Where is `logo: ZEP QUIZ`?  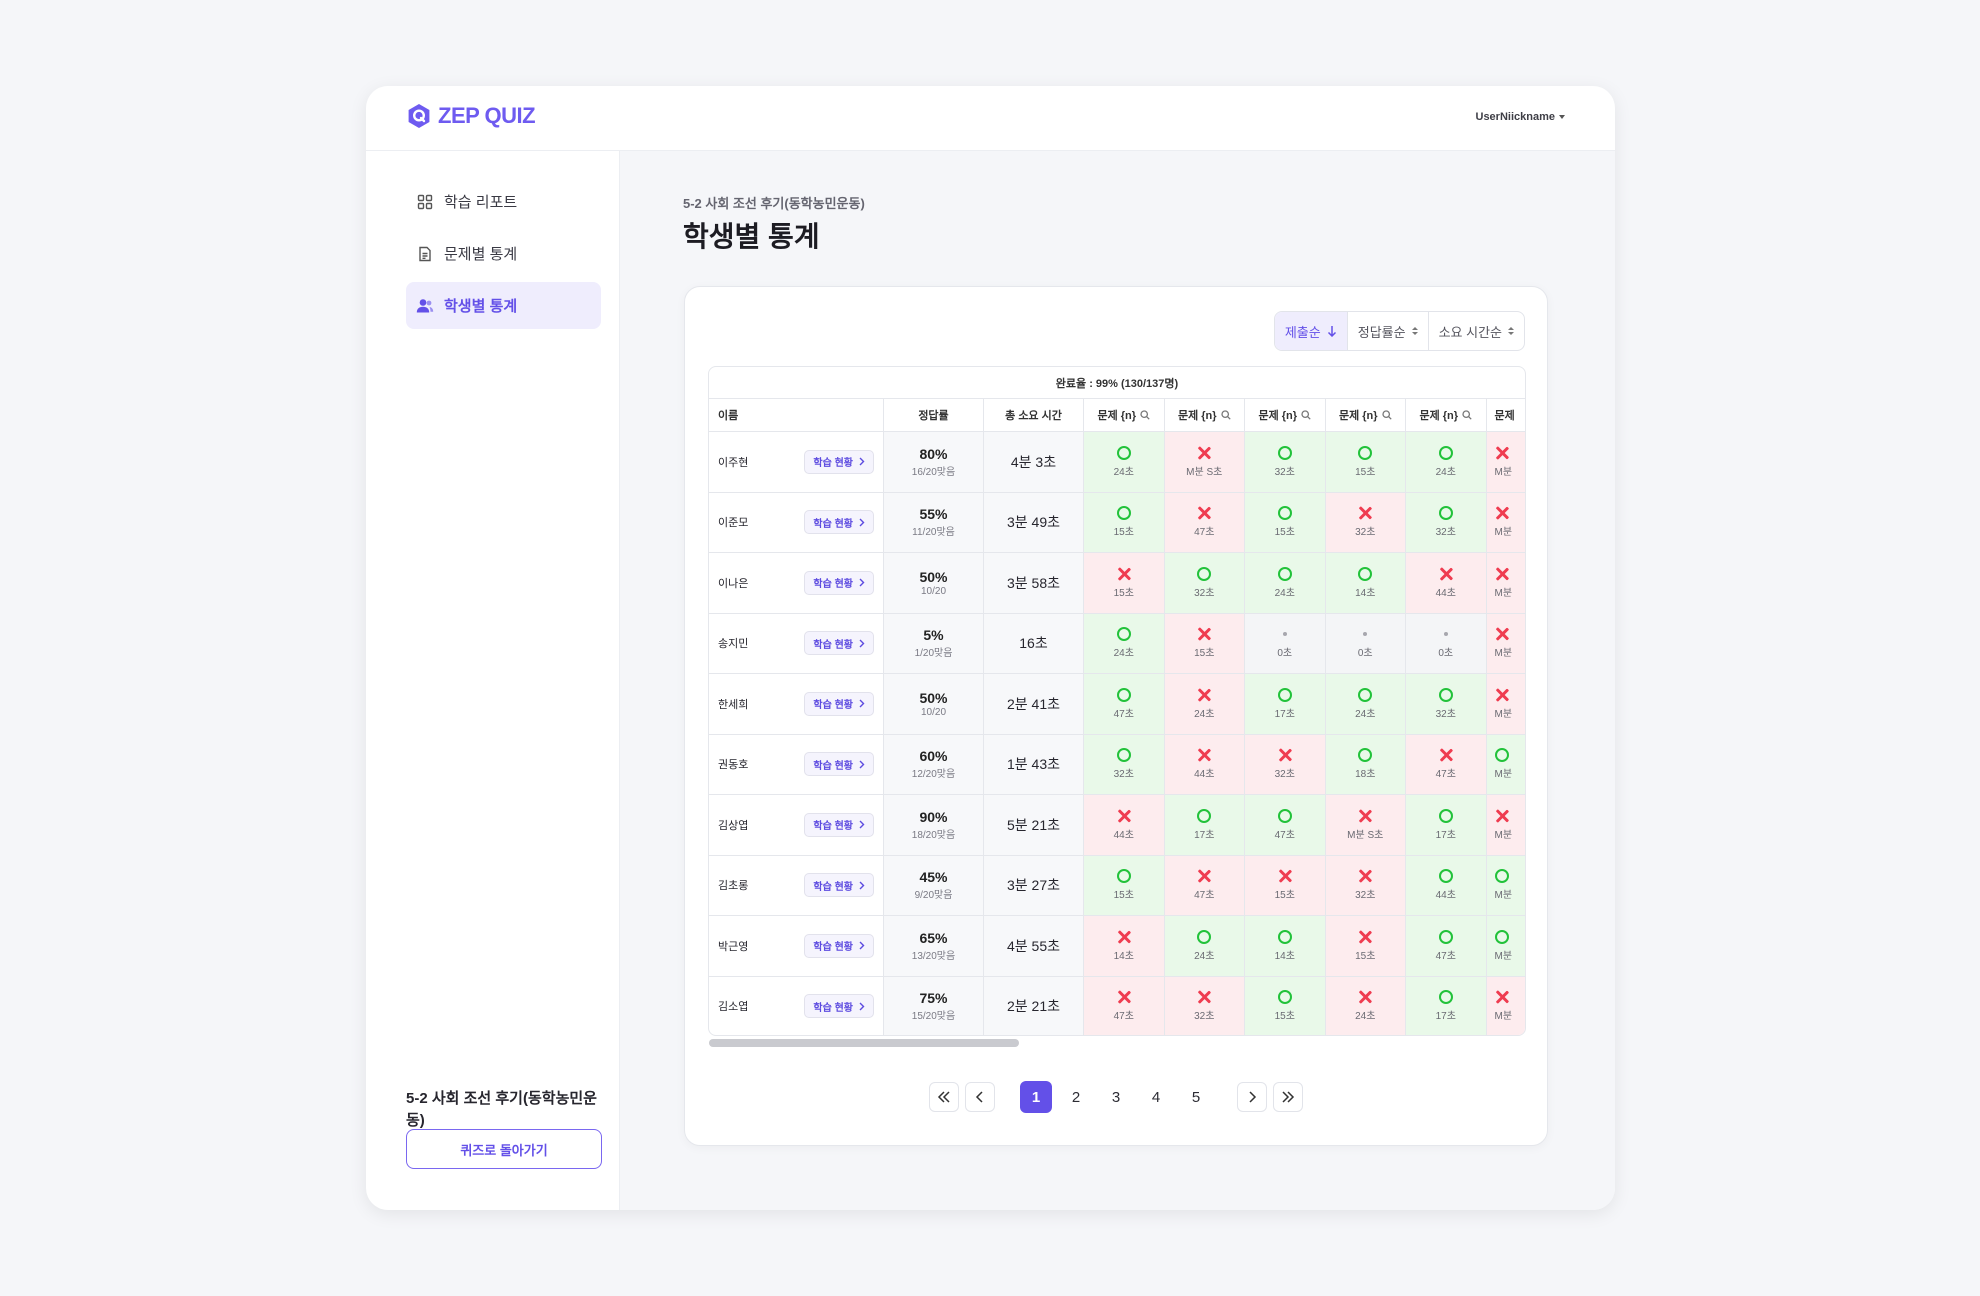 logo: ZEP QUIZ is located at coordinates (471, 116).